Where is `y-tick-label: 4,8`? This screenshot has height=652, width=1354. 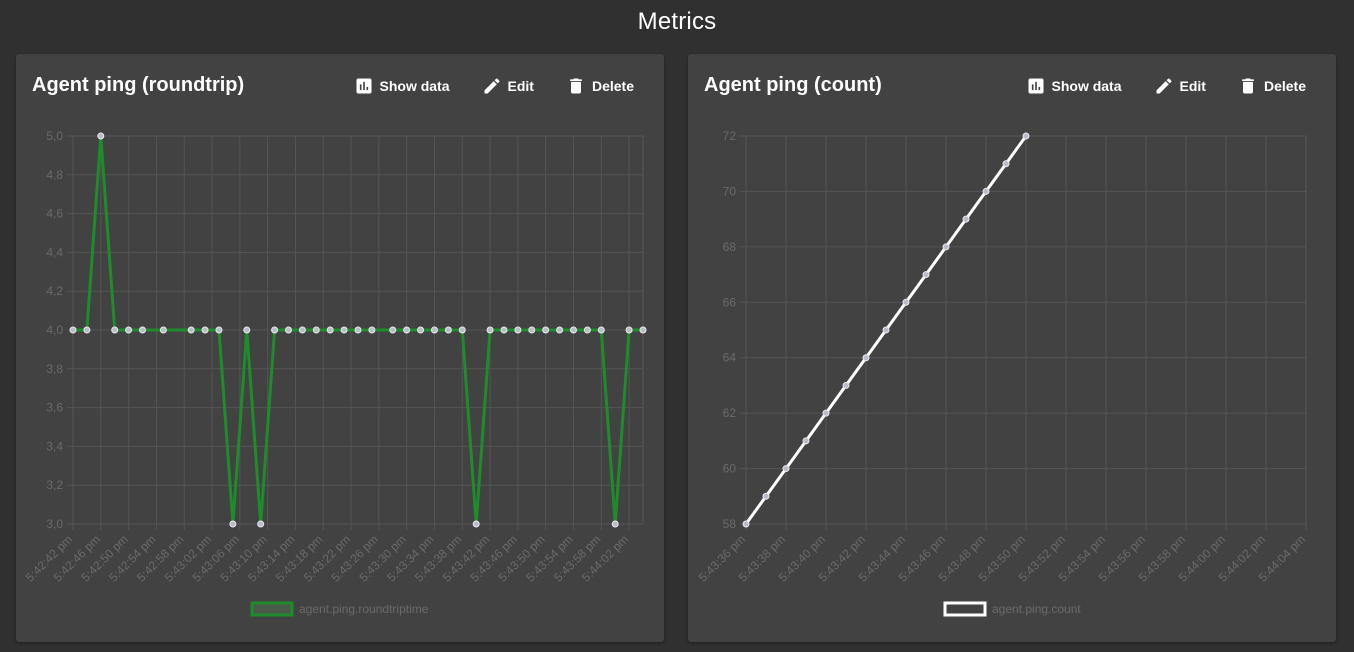 y-tick-label: 4,8 is located at coordinates (54, 175).